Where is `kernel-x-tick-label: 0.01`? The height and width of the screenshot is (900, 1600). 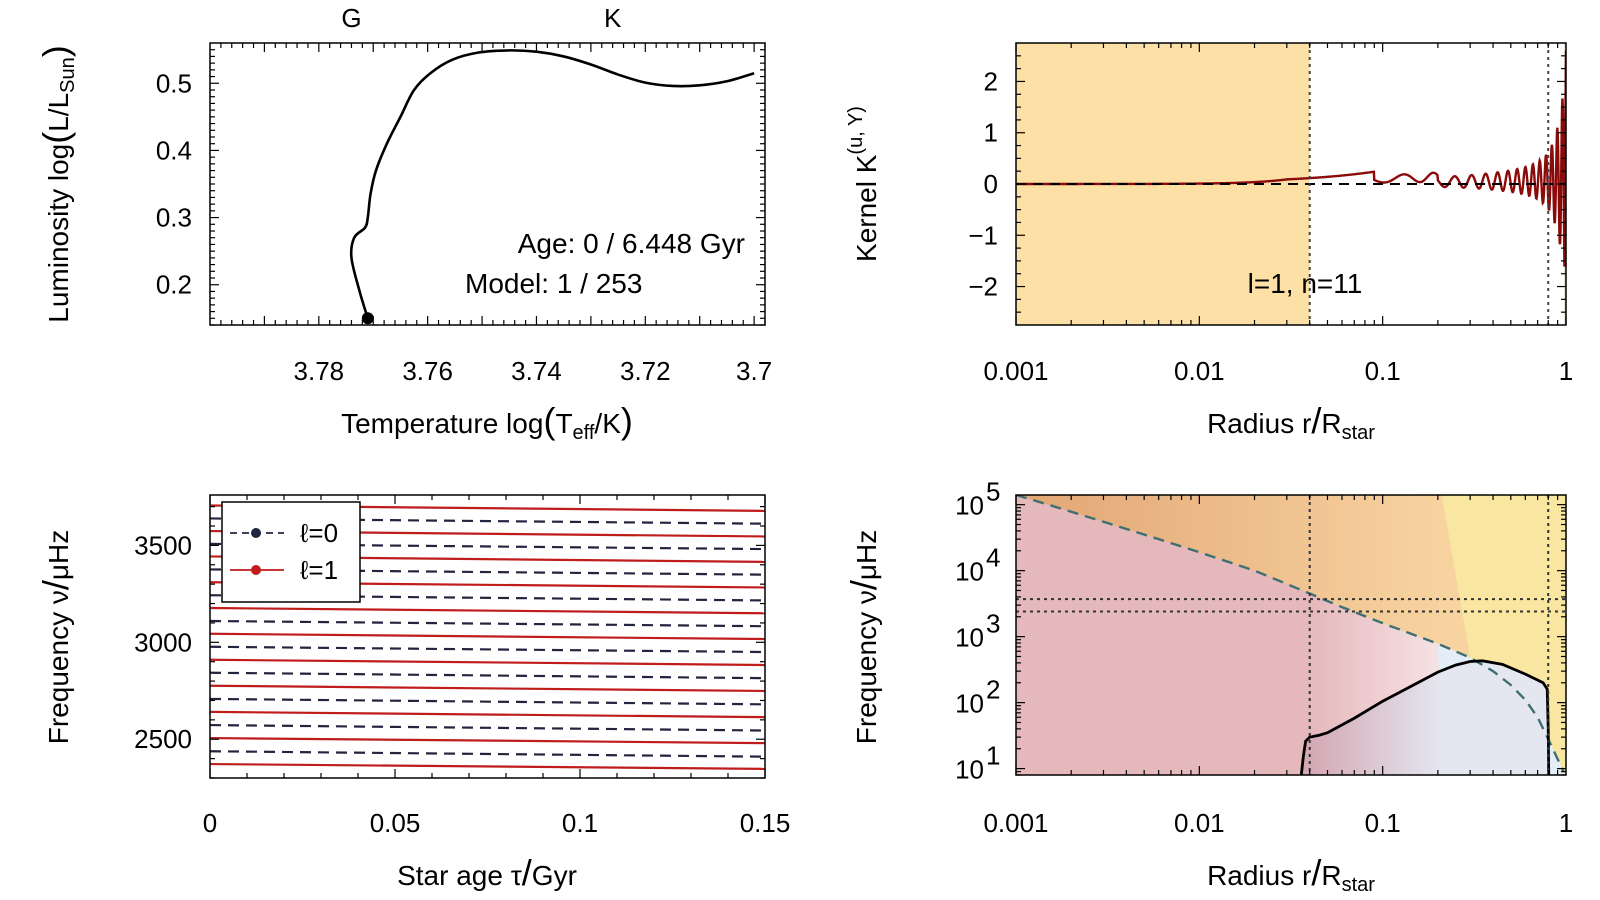
kernel-x-tick-label: 0.01 is located at coordinates (1199, 371).